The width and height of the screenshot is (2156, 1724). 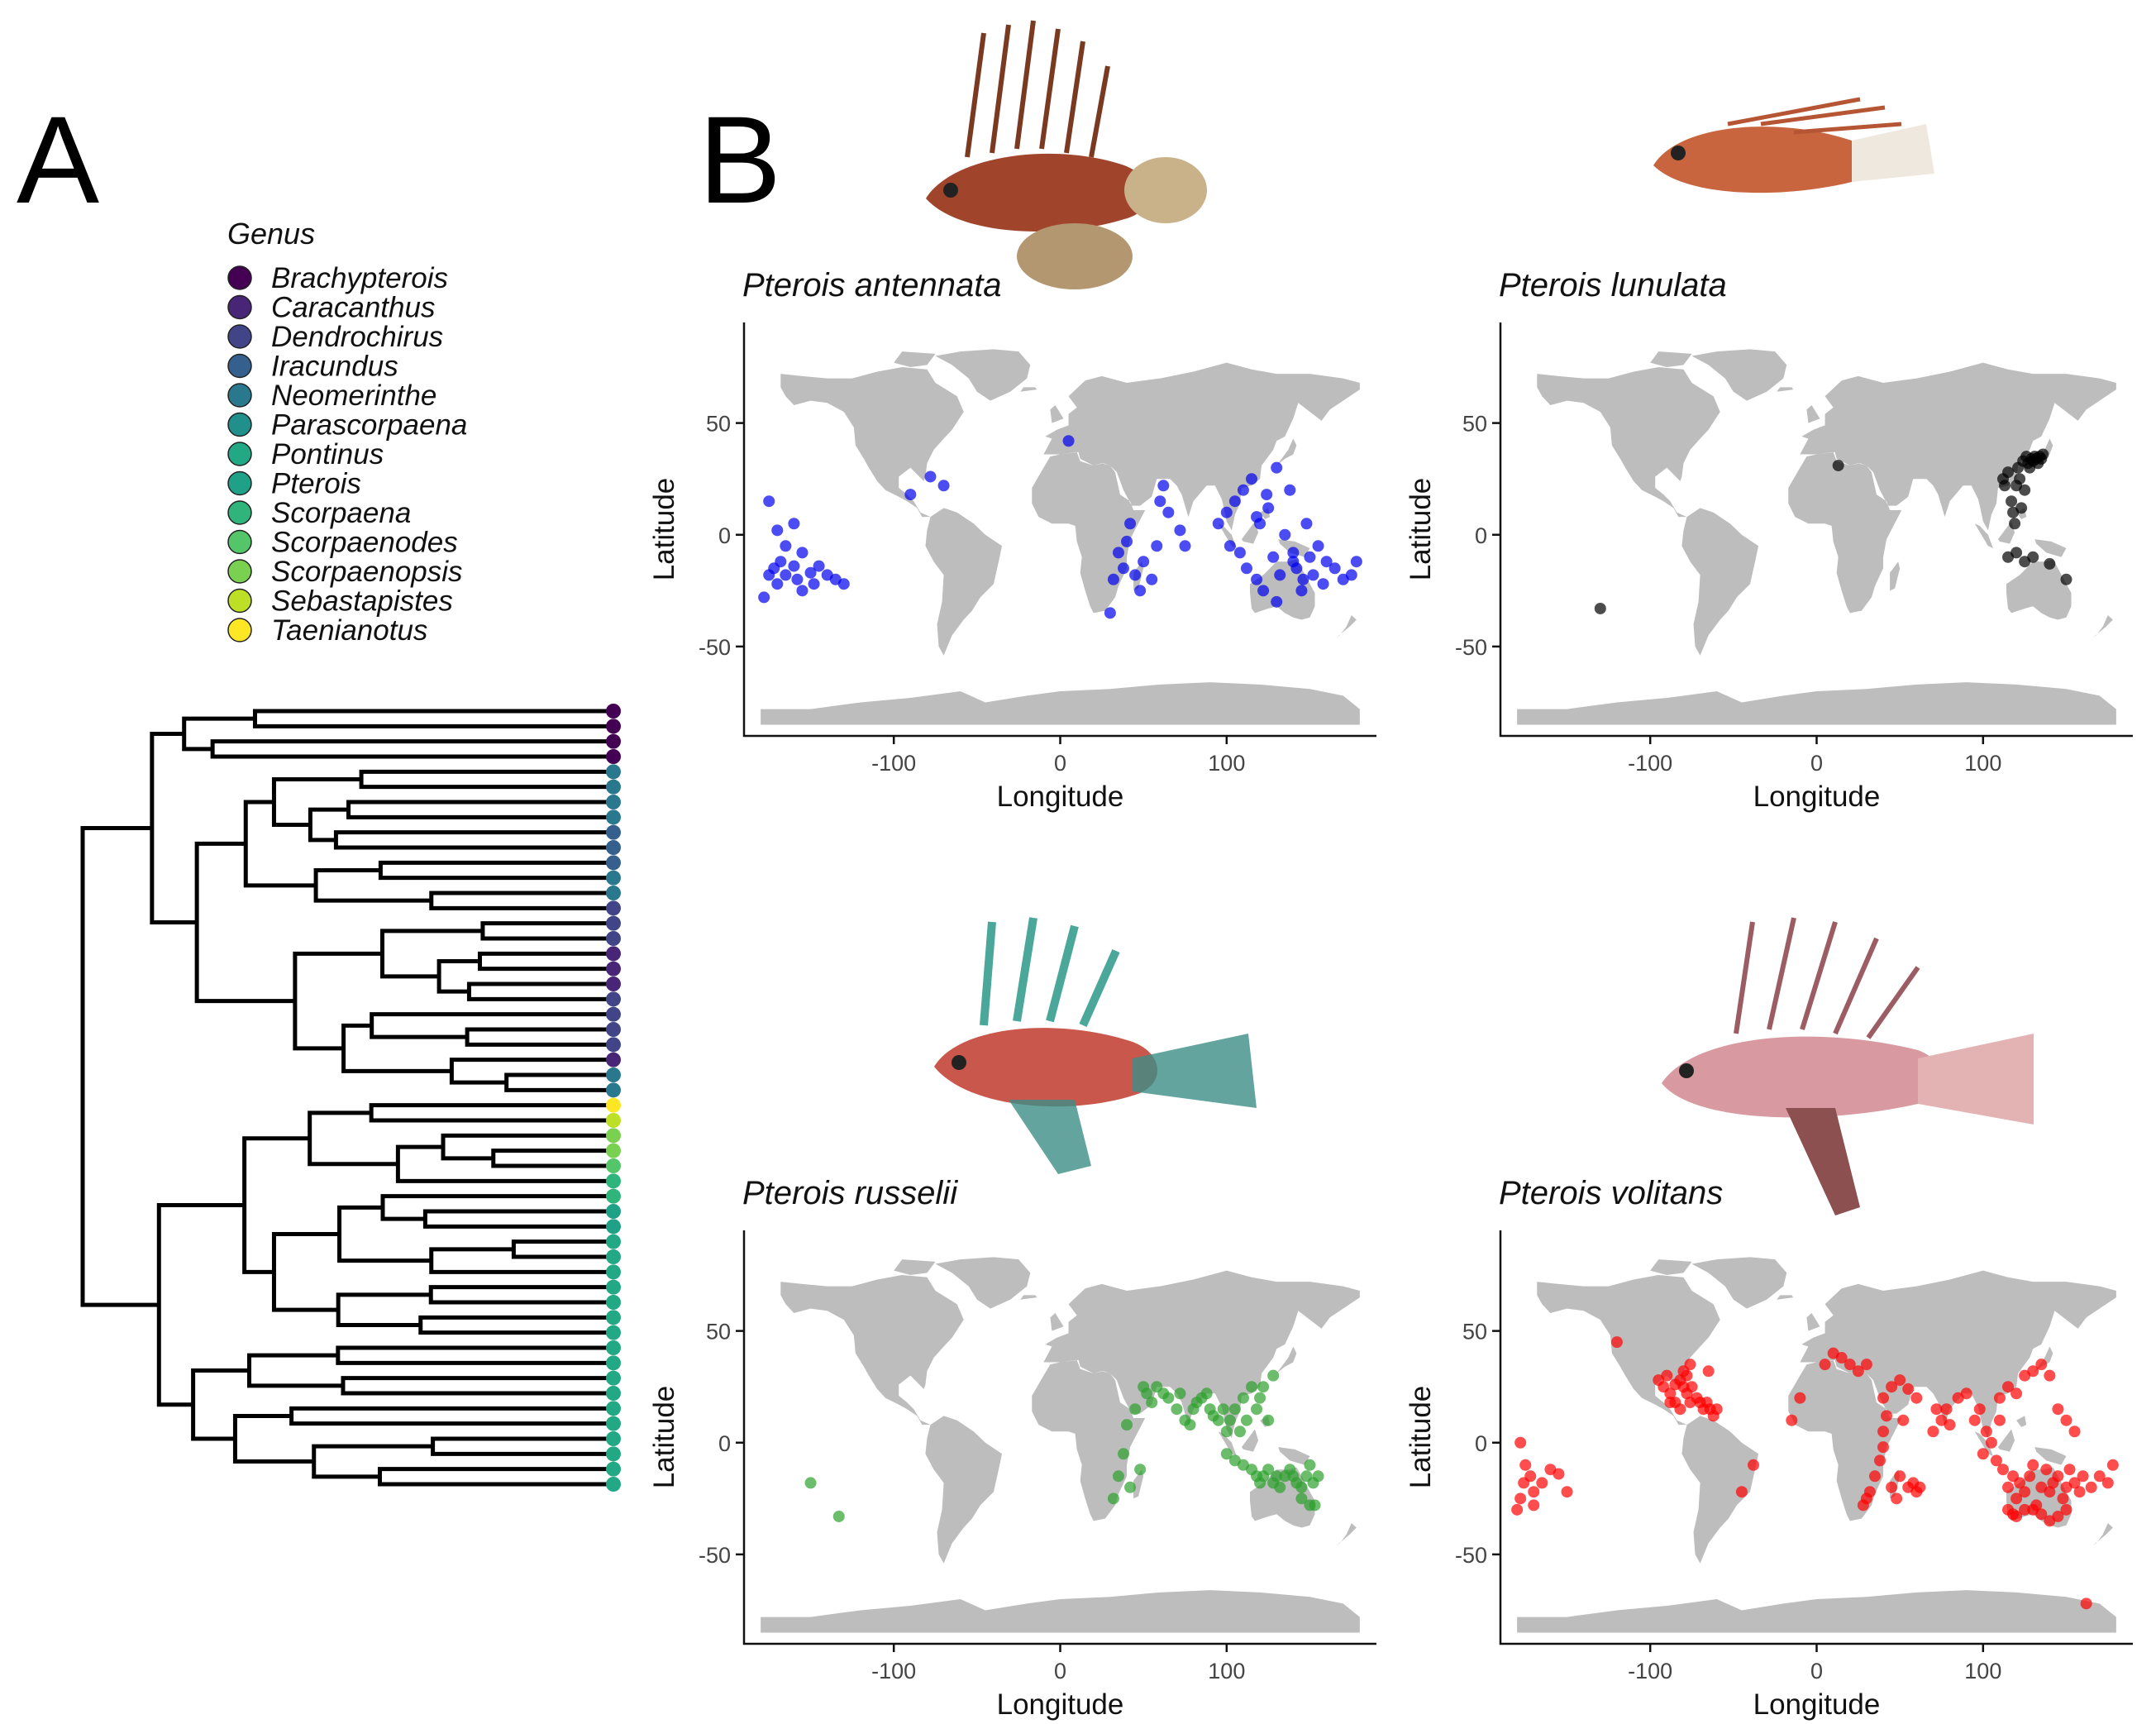 What do you see at coordinates (1060, 797) in the screenshot?
I see `x-axis-label: Longitude` at bounding box center [1060, 797].